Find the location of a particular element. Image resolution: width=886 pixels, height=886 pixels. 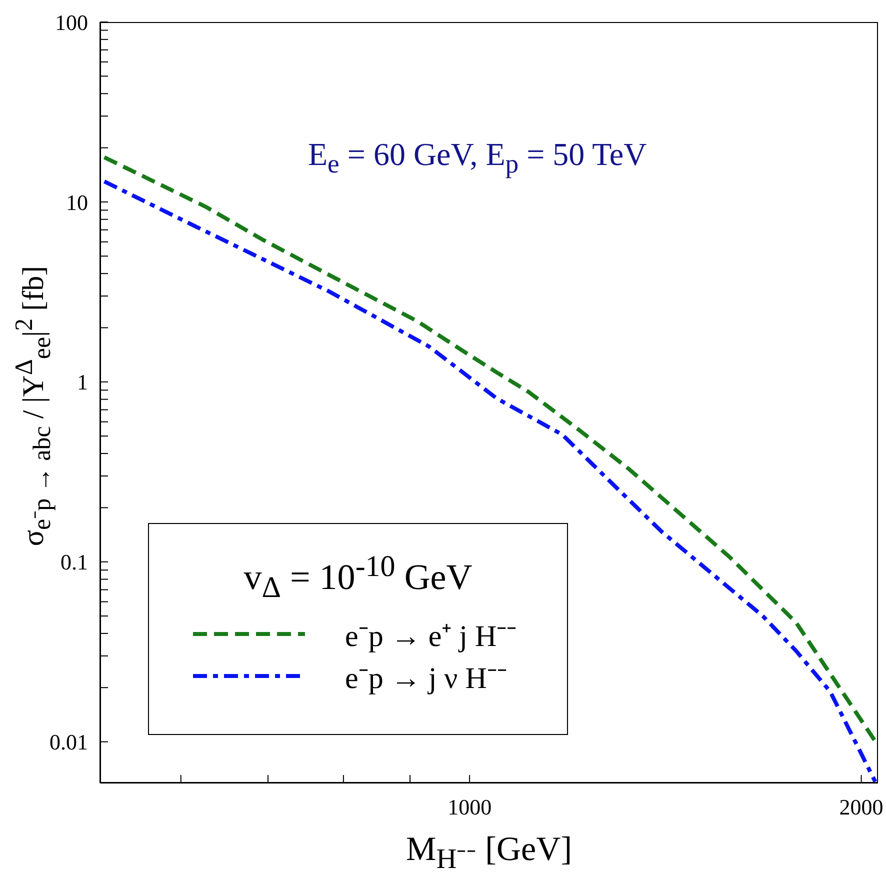

y-tick-label: 0.1 is located at coordinates (74, 562).